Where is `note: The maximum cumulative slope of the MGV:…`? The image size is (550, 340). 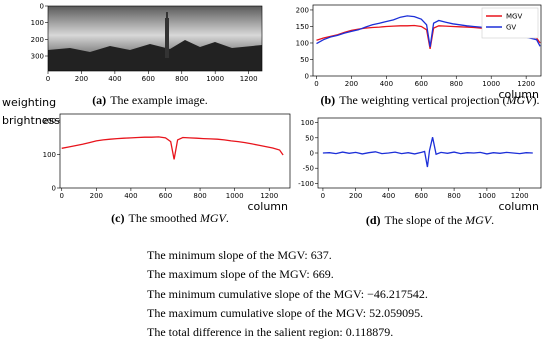 note: The maximum cumulative slope of the MGV:… is located at coordinates (285, 313).